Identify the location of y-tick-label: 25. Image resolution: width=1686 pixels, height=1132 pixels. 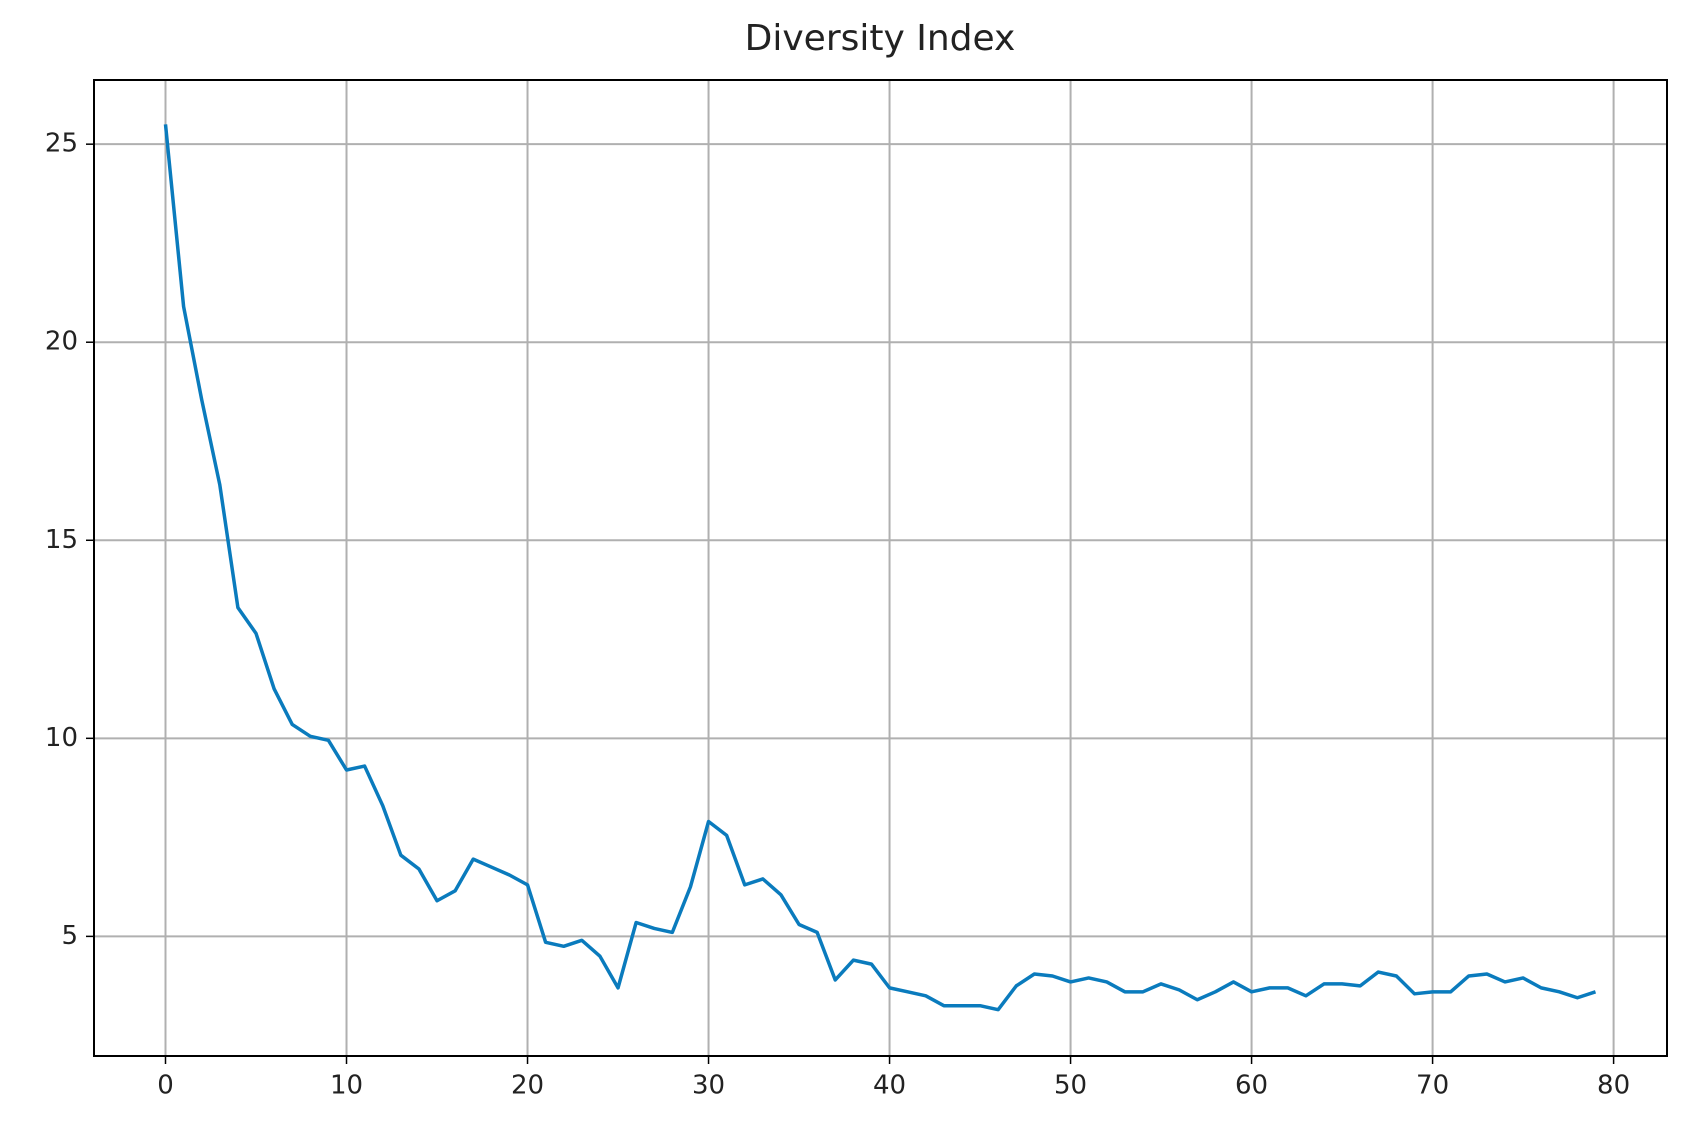
(61, 144).